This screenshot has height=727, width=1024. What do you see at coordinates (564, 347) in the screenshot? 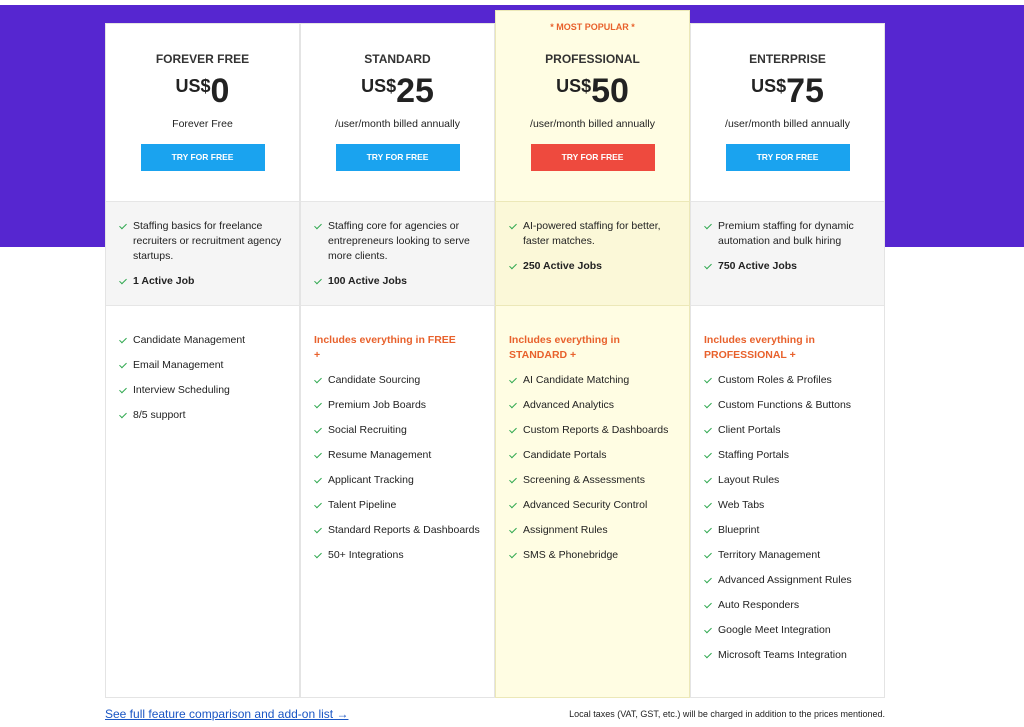
I see `includes-heading: Includes everything in STANDARD +` at bounding box center [564, 347].